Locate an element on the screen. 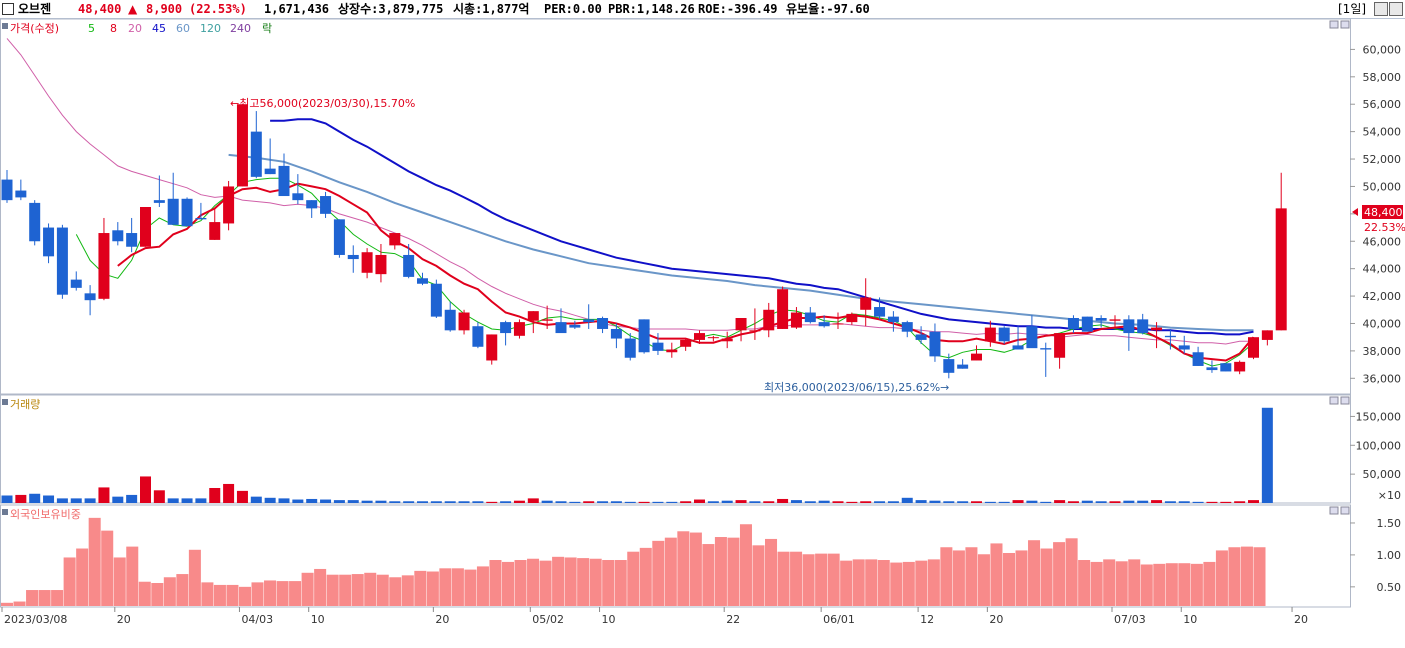 This screenshot has height=648, width=1405. date-tick-label: 05/02 is located at coordinates (548, 619).